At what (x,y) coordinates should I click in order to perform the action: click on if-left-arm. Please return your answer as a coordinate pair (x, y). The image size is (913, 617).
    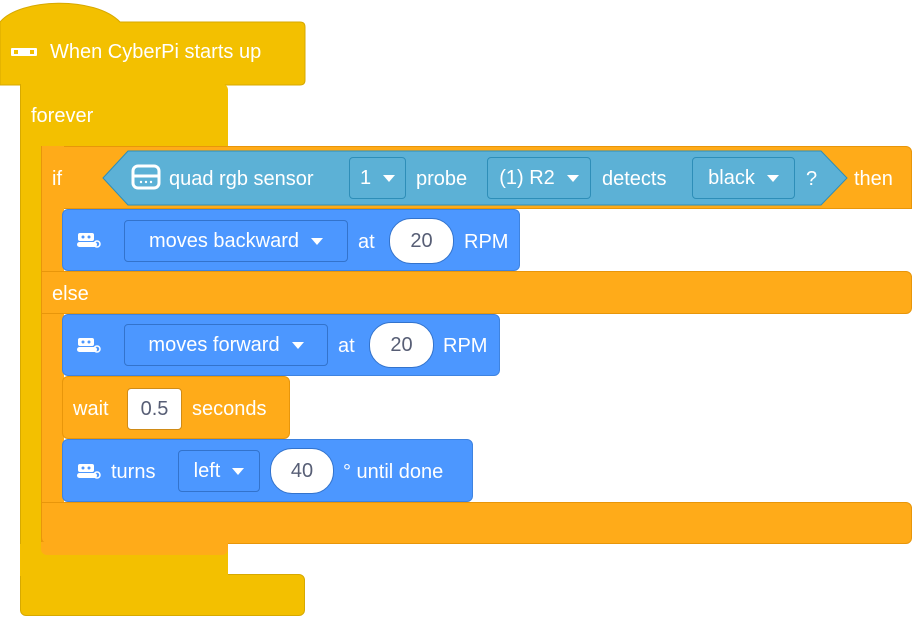
    Looking at the image, I should click on (52, 345).